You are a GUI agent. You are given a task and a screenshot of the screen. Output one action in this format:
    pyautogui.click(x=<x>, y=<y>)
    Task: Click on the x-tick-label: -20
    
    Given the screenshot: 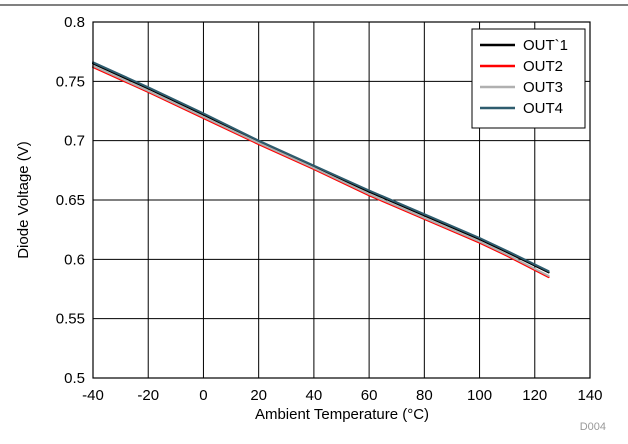 What is the action you would take?
    pyautogui.click(x=148, y=395)
    